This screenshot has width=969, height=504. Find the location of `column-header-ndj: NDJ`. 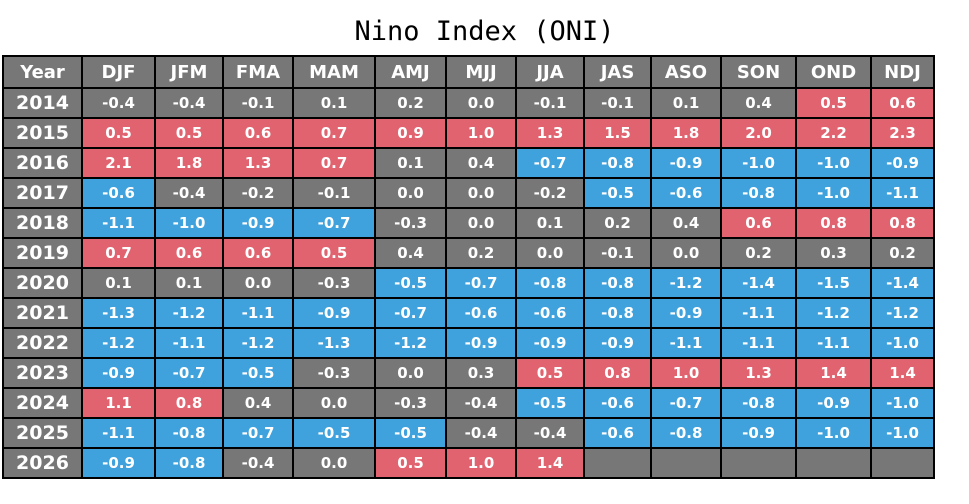

column-header-ndj: NDJ is located at coordinates (902, 72).